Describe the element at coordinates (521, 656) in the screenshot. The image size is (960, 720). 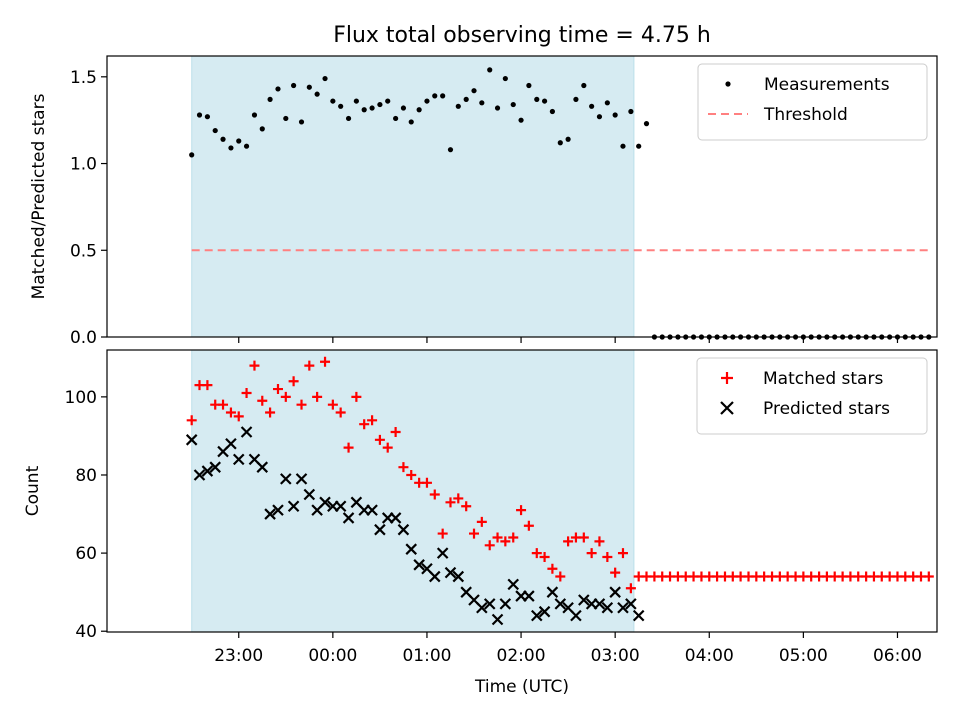
I see `x-tick-label: 02:00` at that location.